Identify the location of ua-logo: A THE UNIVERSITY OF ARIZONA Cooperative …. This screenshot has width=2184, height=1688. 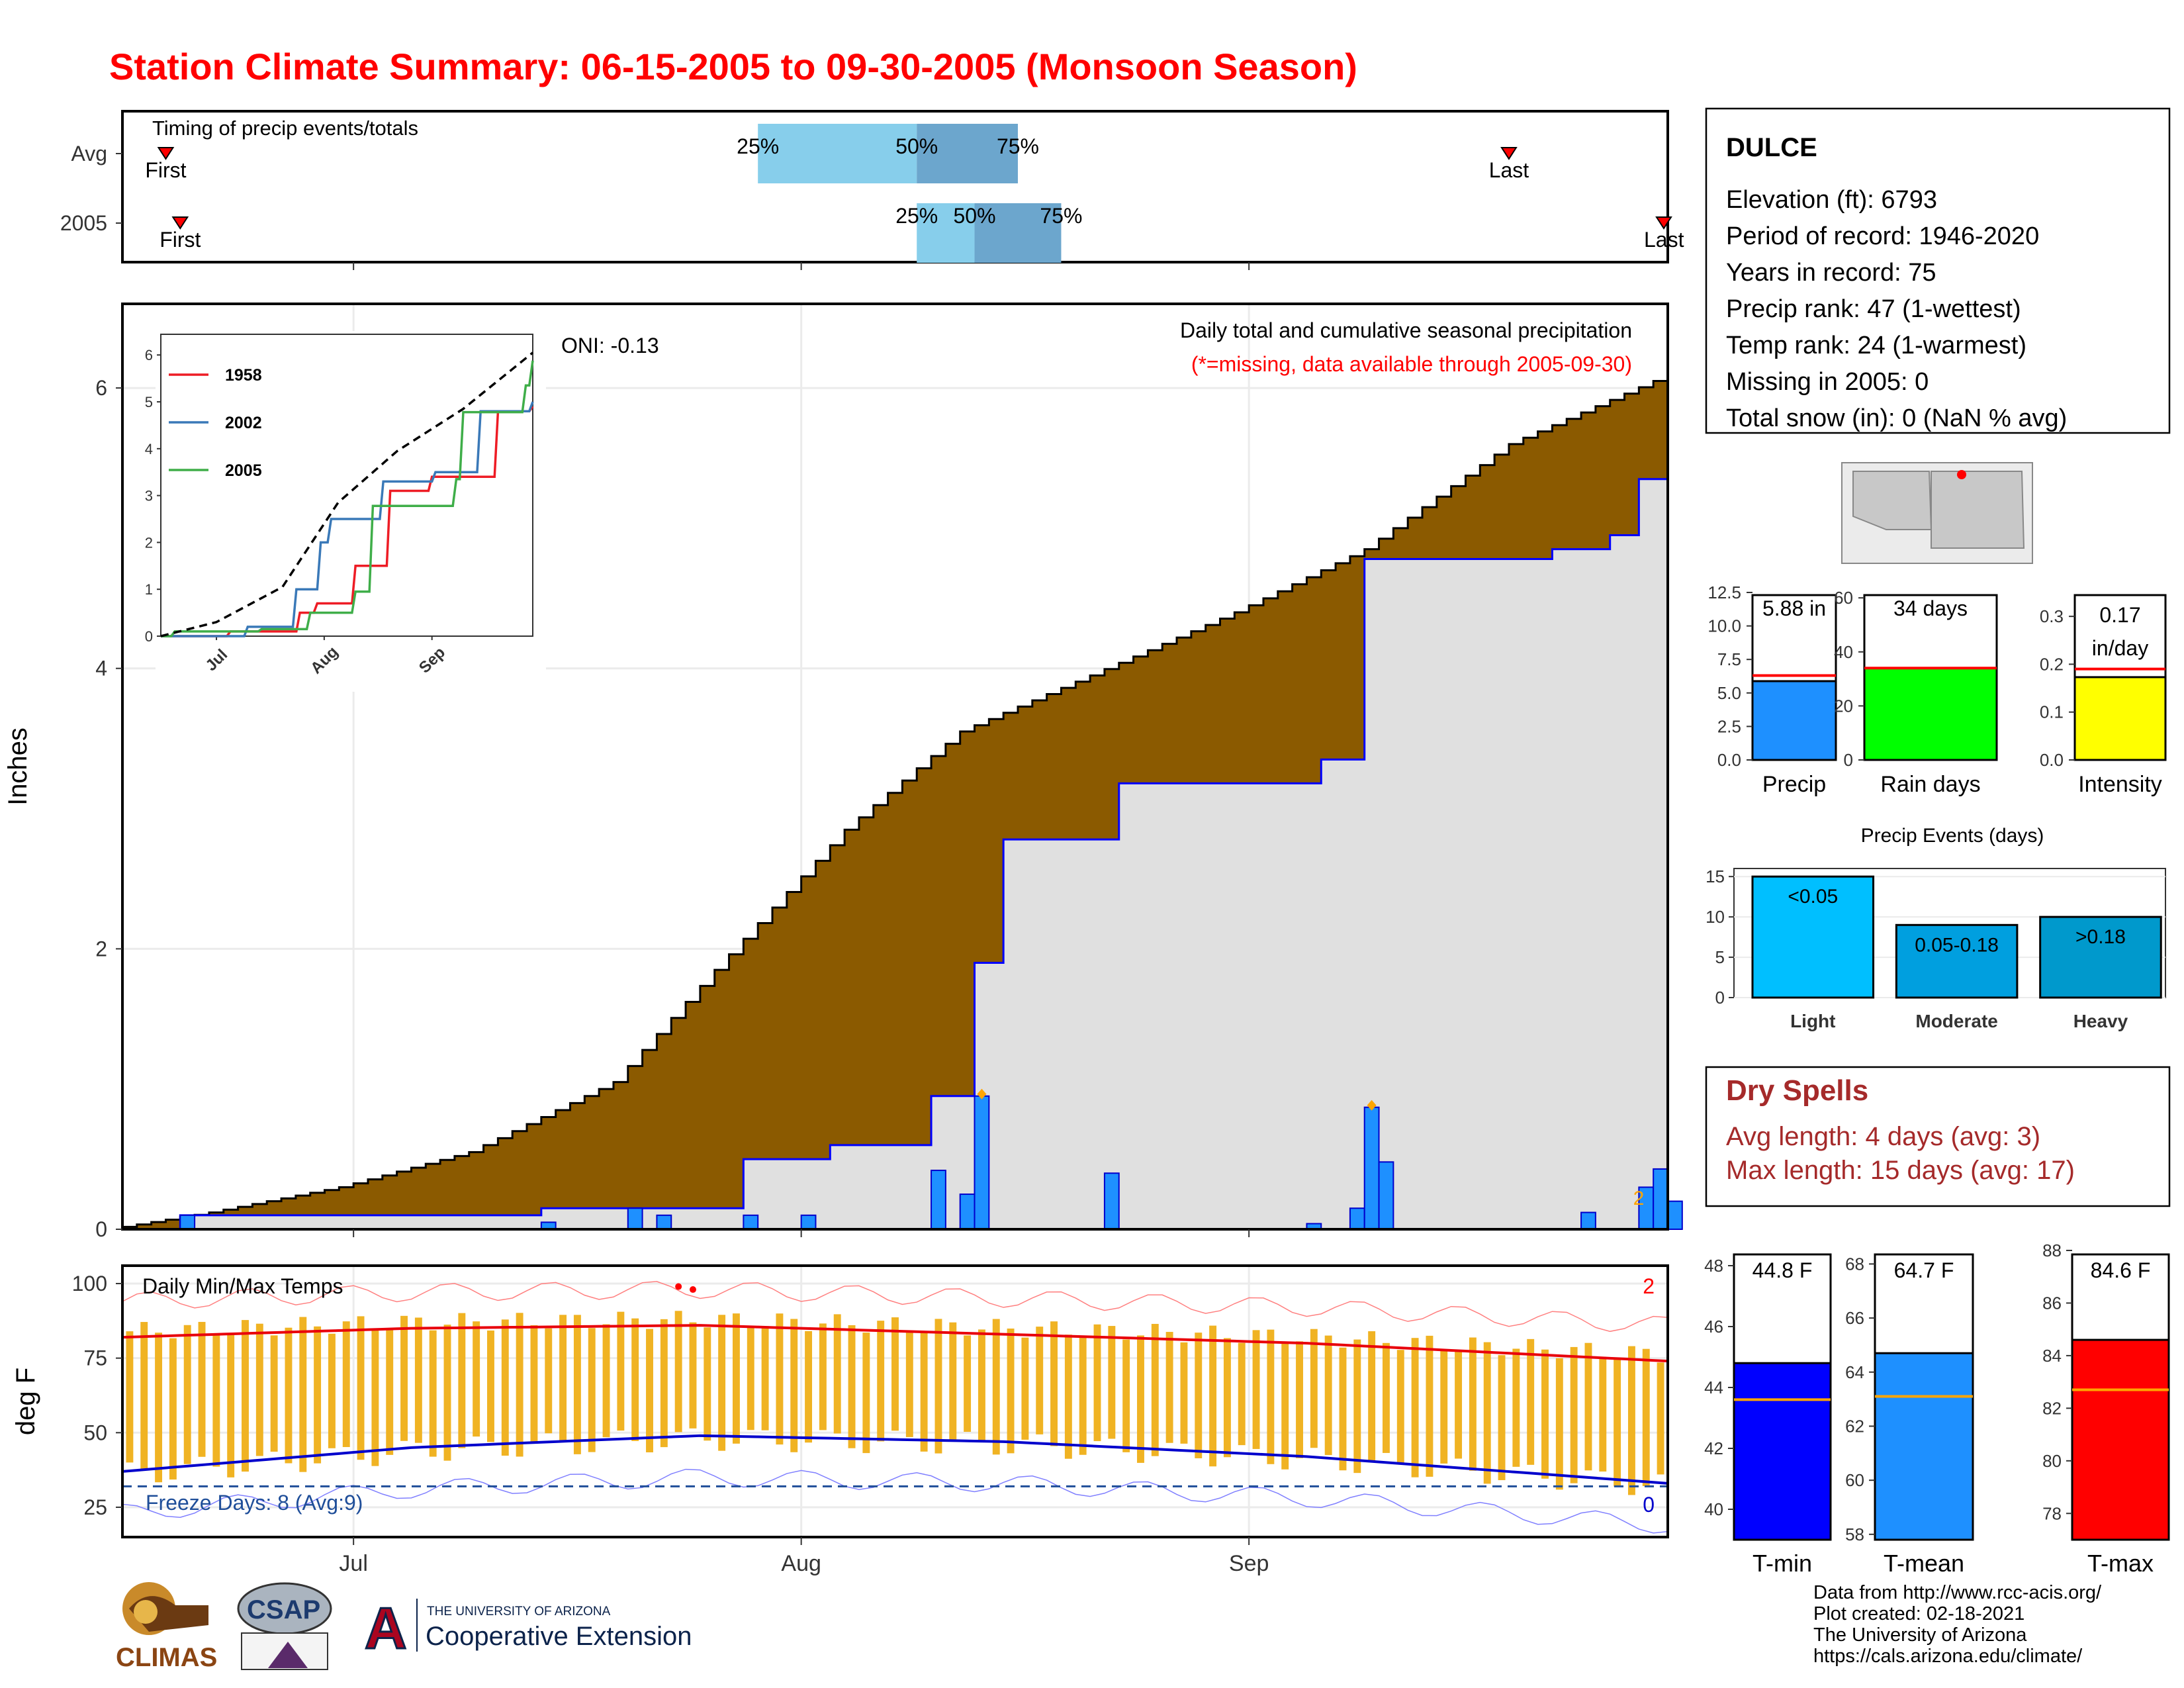
(528, 1628).